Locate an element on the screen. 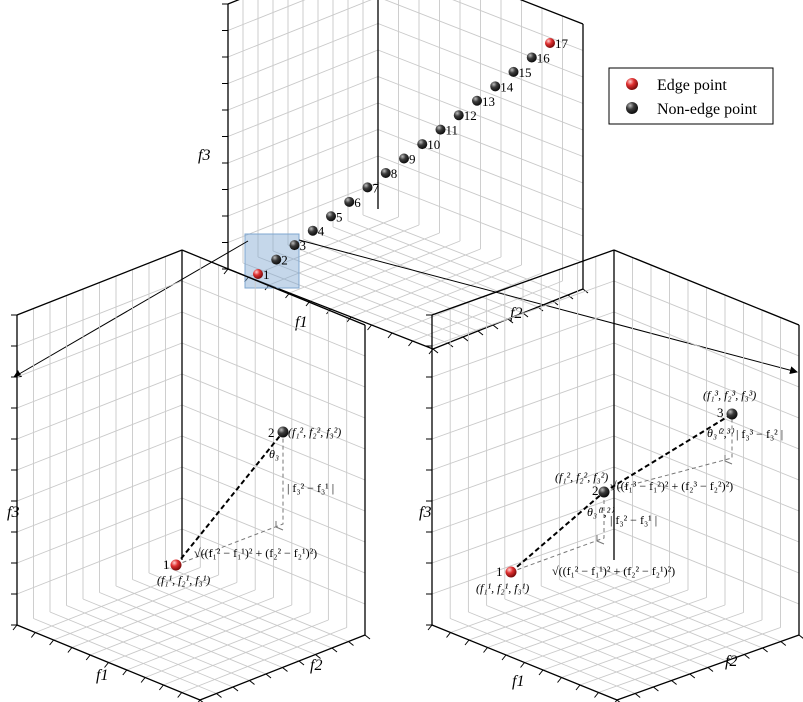 This screenshot has width=803, height=702. top-point-label-8: 8 is located at coordinates (394, 173).